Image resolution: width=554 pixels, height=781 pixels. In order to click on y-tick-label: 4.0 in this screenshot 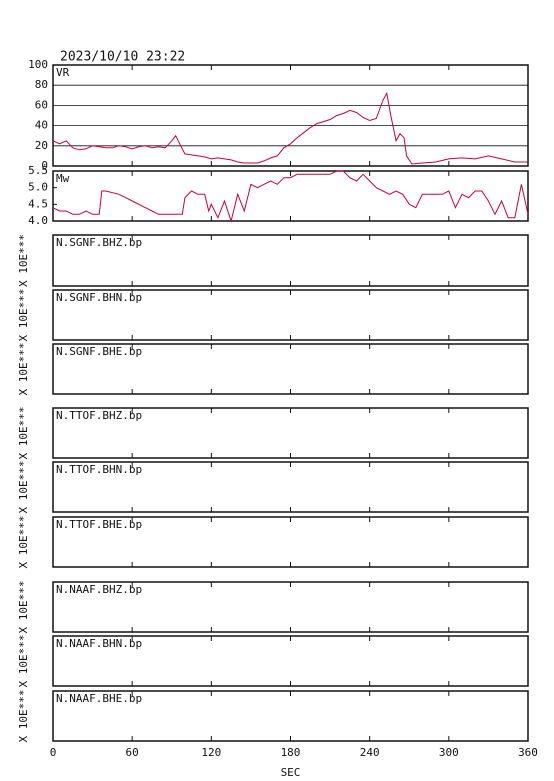, I will do `click(38, 220)`.